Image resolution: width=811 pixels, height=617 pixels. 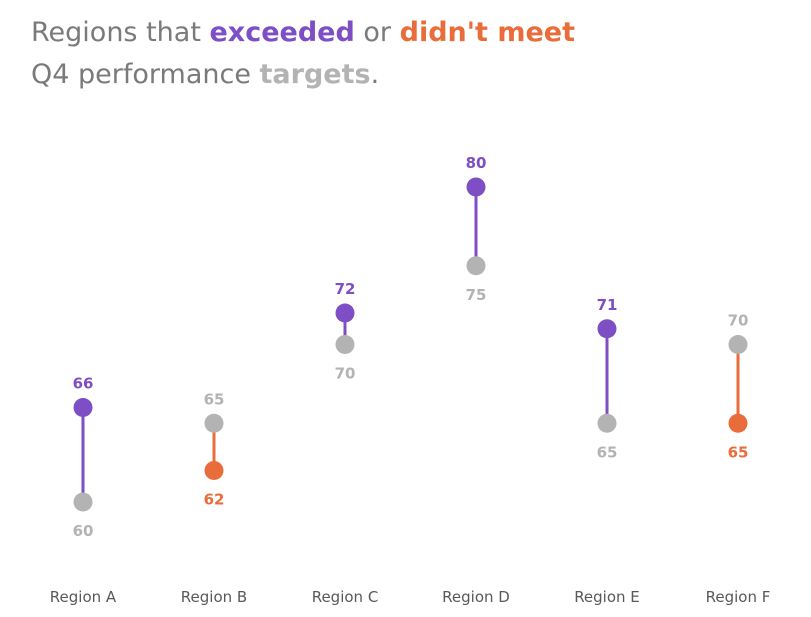 I want to click on category-label-region-c: Region C, so click(x=345, y=597).